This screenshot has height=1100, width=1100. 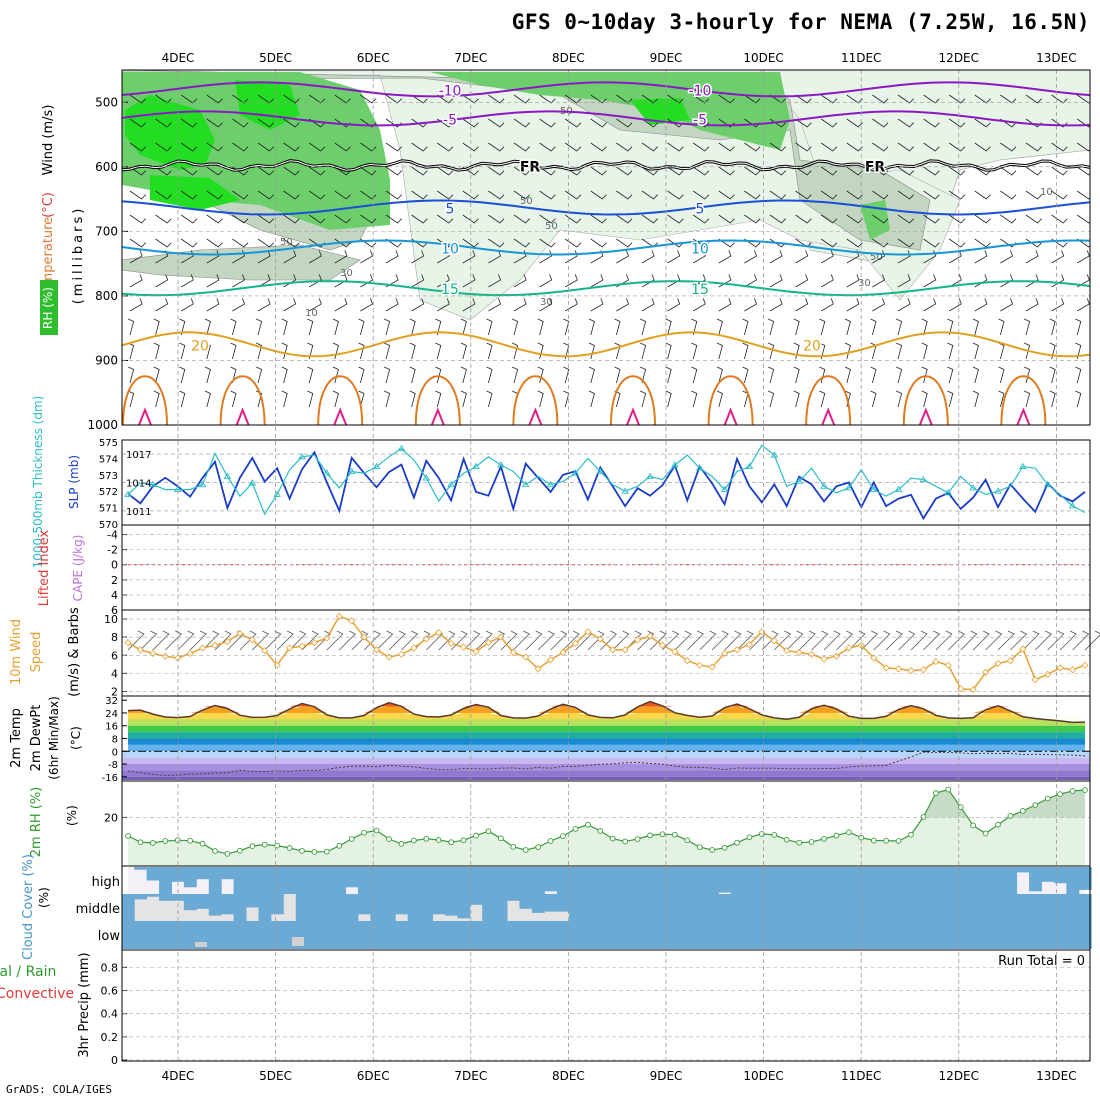 What do you see at coordinates (16, 738) in the screenshot?
I see `temp2m-label-1: 2m Temp` at bounding box center [16, 738].